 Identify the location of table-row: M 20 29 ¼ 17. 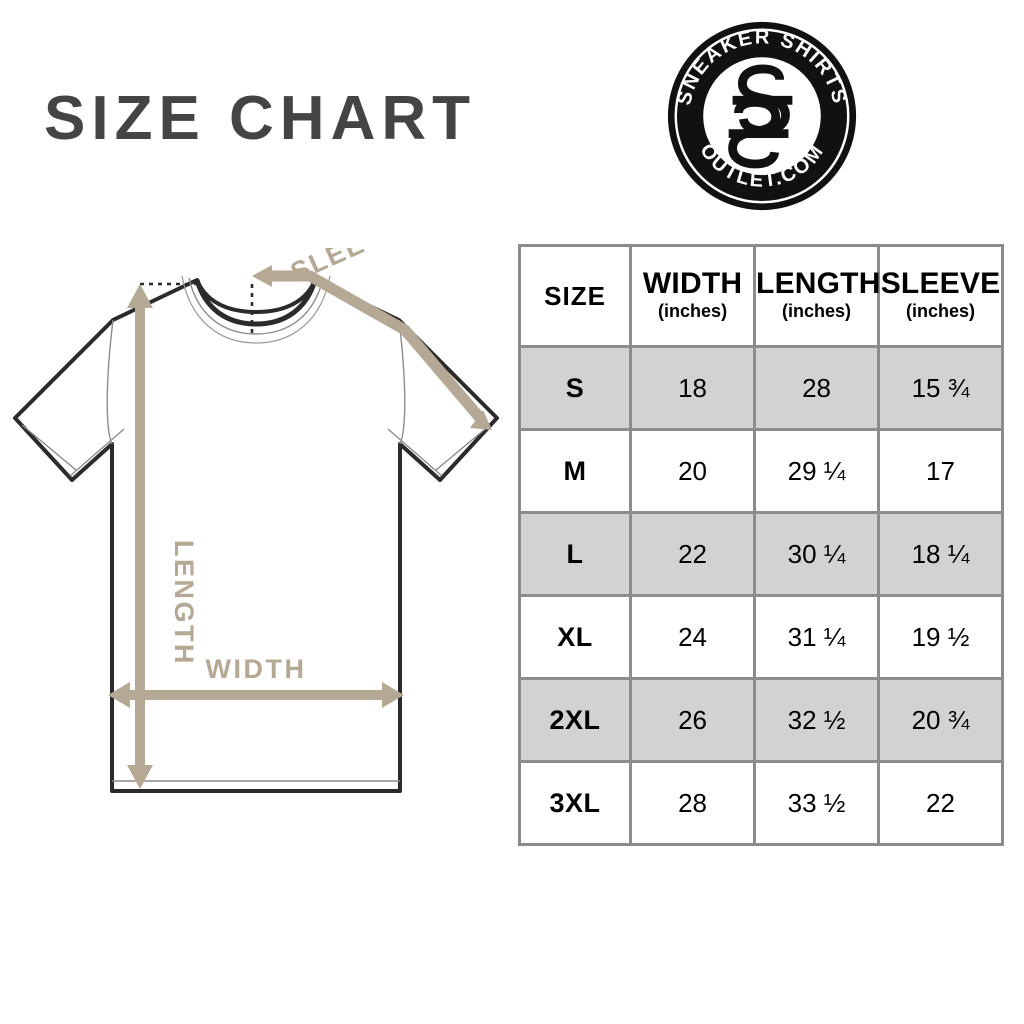
(760, 471).